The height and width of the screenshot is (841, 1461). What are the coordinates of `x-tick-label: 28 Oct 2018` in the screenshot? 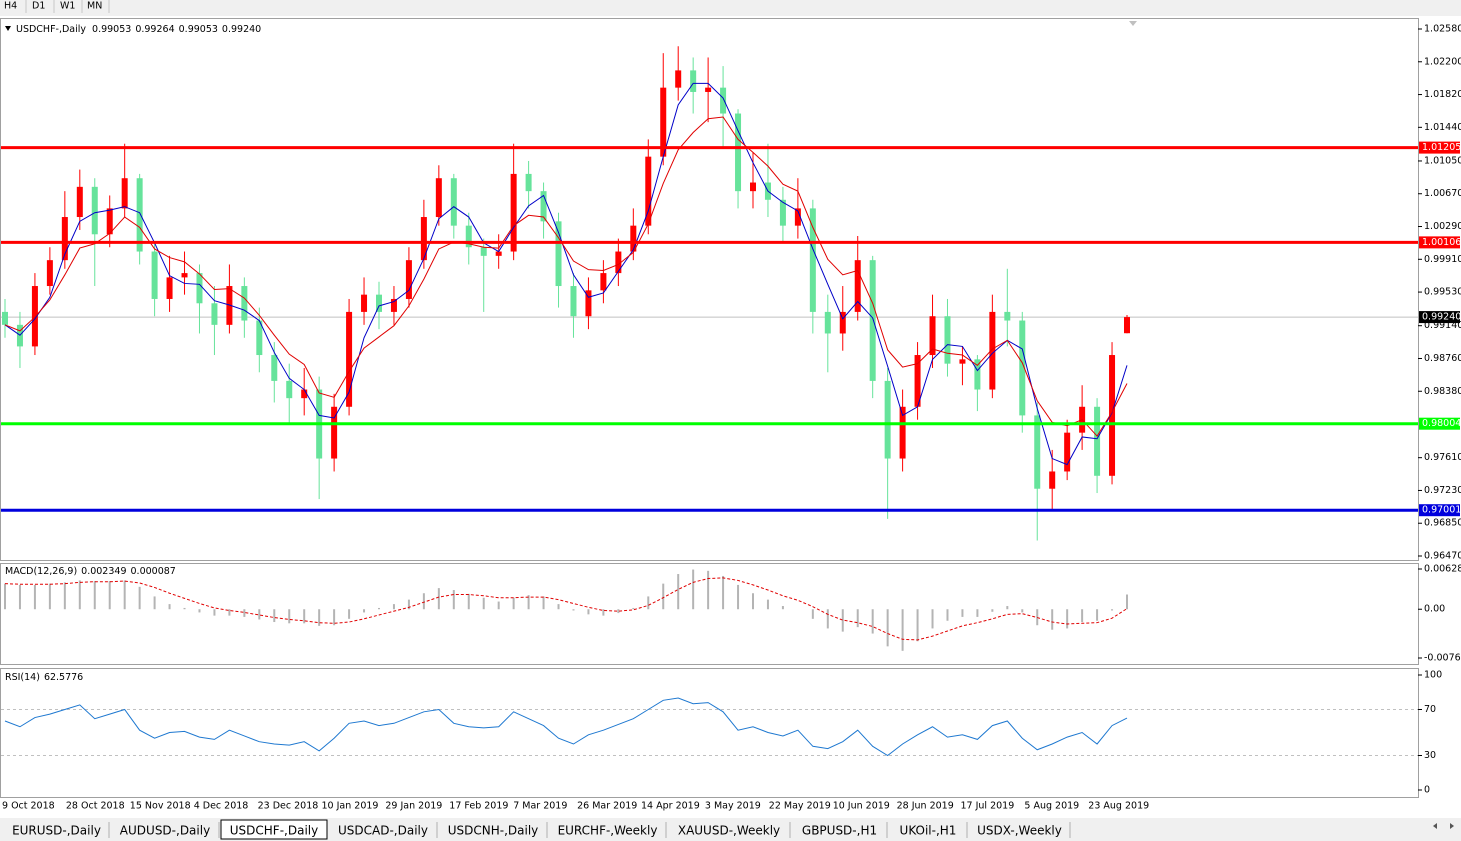 It's located at (95, 806).